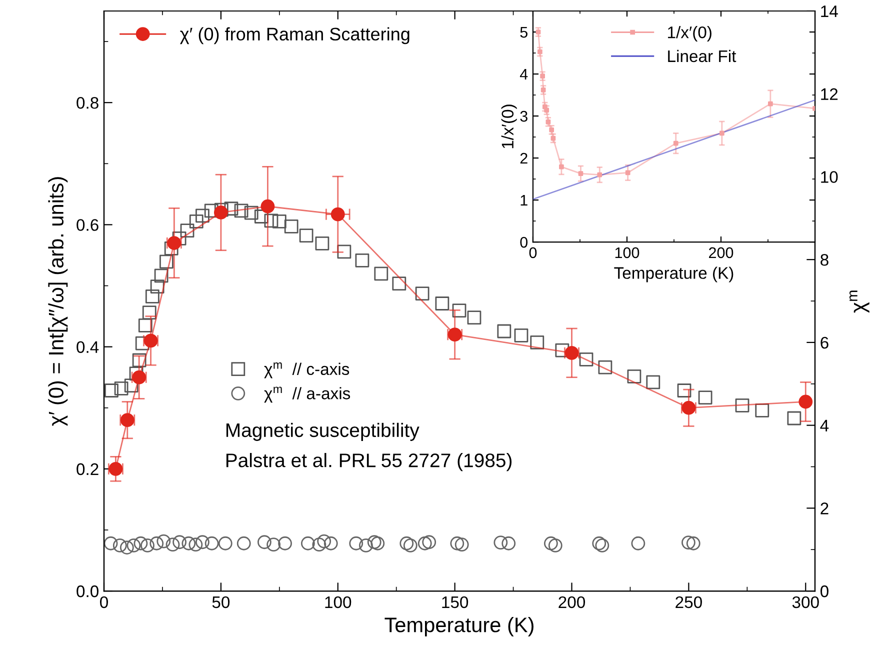 The height and width of the screenshot is (671, 895). What do you see at coordinates (524, 74) in the screenshot?
I see `y-tick-label: 4` at bounding box center [524, 74].